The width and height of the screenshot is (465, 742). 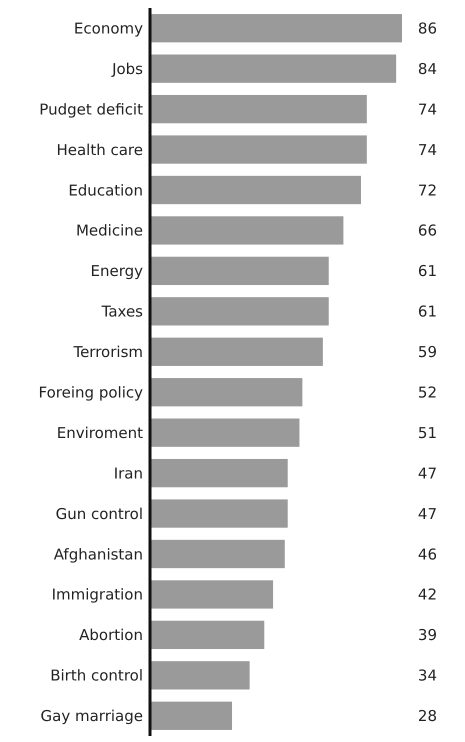 I want to click on data-label: 51, so click(x=427, y=433).